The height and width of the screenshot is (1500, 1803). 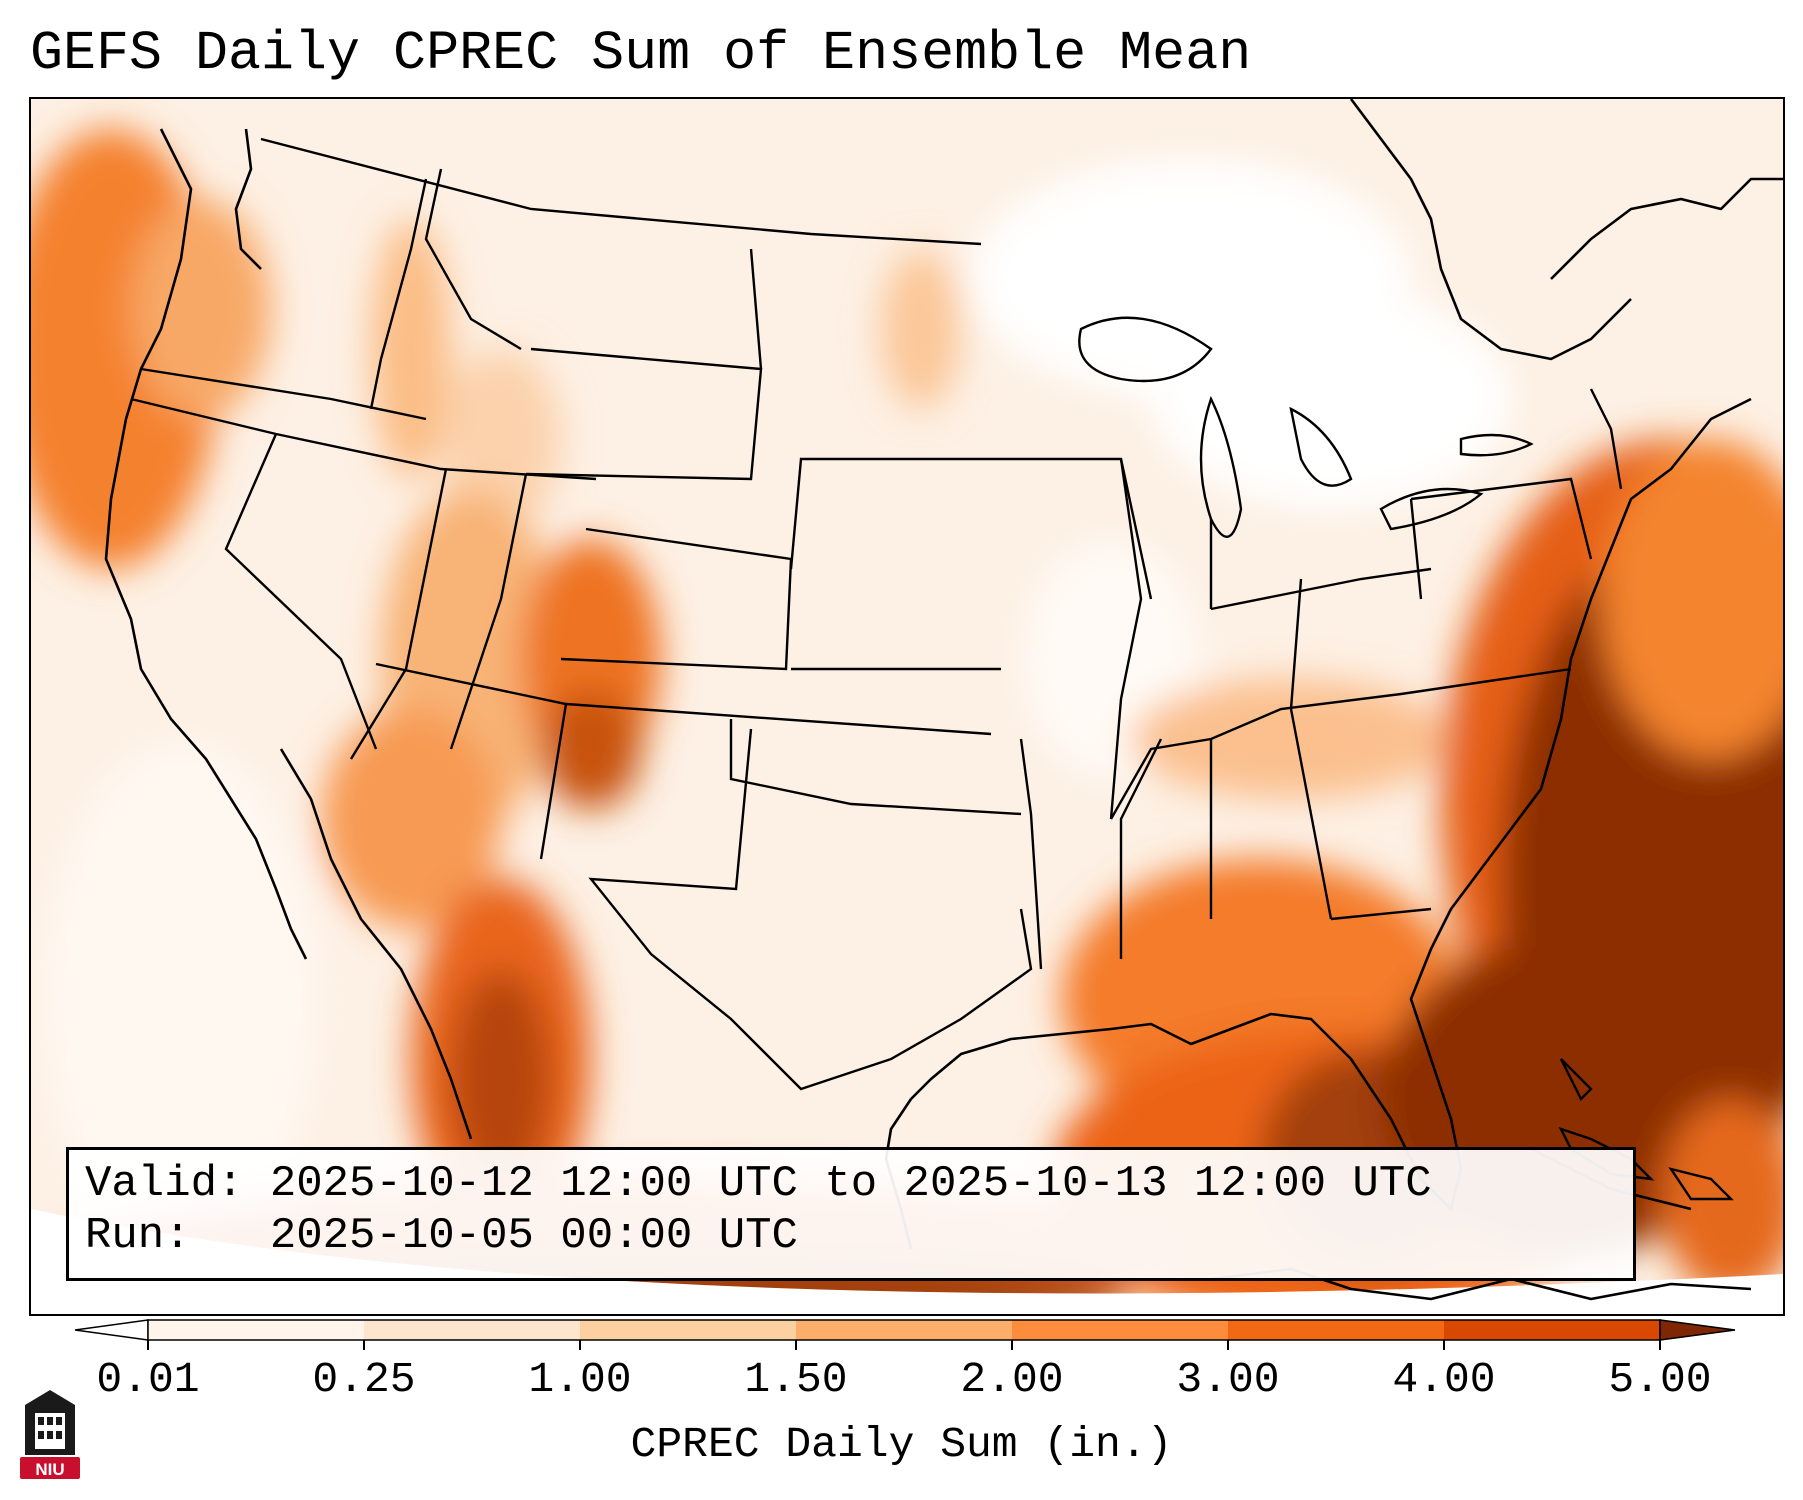 What do you see at coordinates (533, 1236) in the screenshot?
I see `run-value: 2025-10-05 00:00 UTC` at bounding box center [533, 1236].